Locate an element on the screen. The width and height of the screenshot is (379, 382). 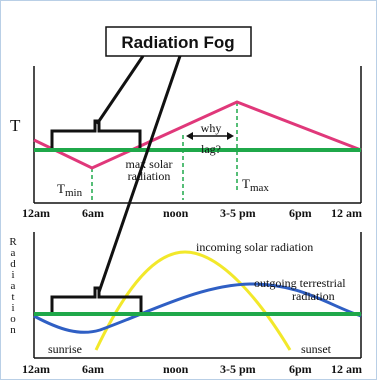
bottom-tick-3-5pm: 3-5 pm is located at coordinates (238, 369).